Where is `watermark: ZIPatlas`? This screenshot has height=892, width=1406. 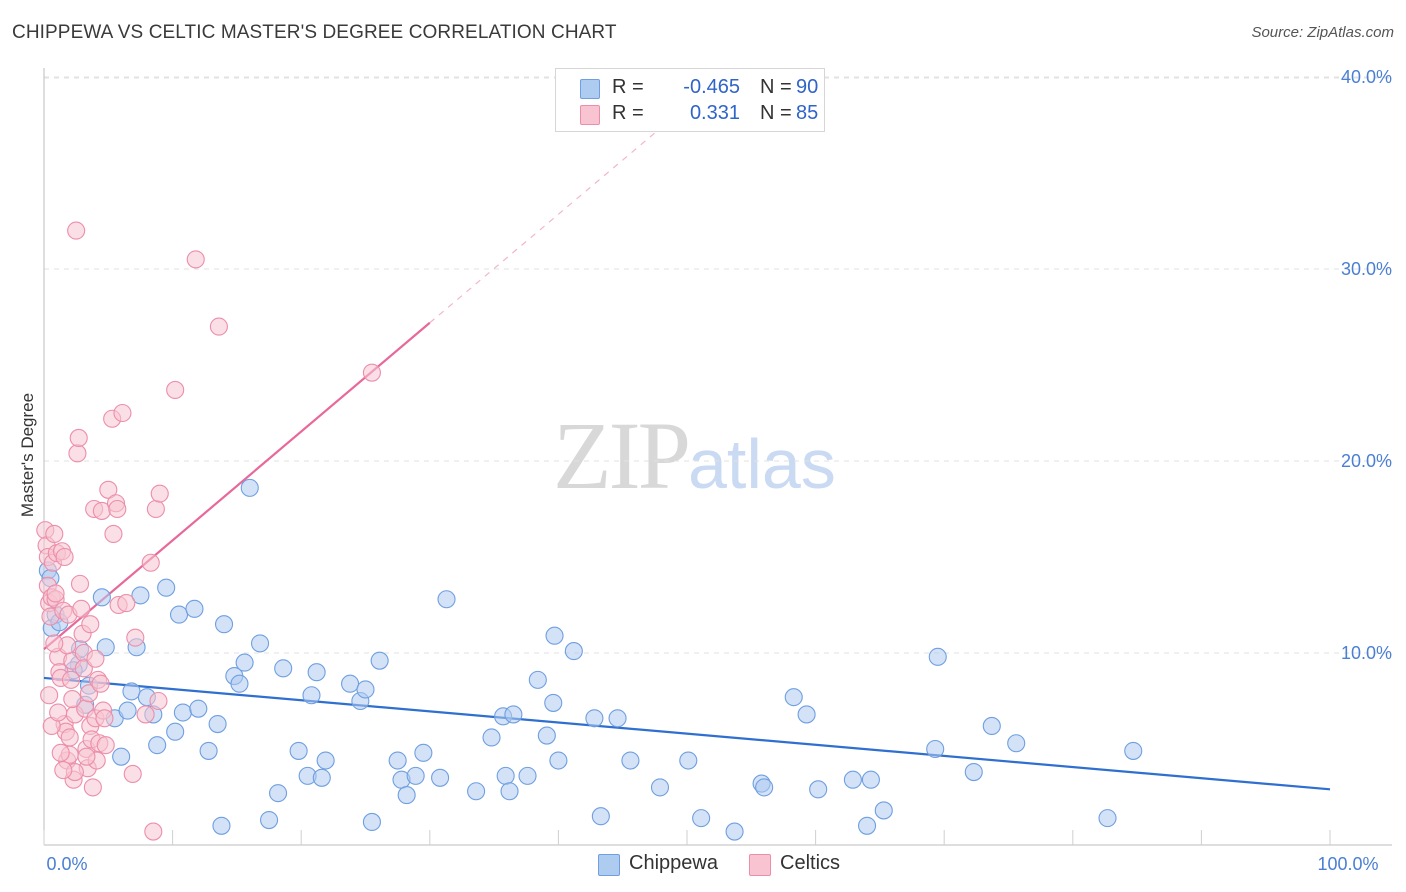
watermark: ZIPatlas is located at coordinates (694, 455).